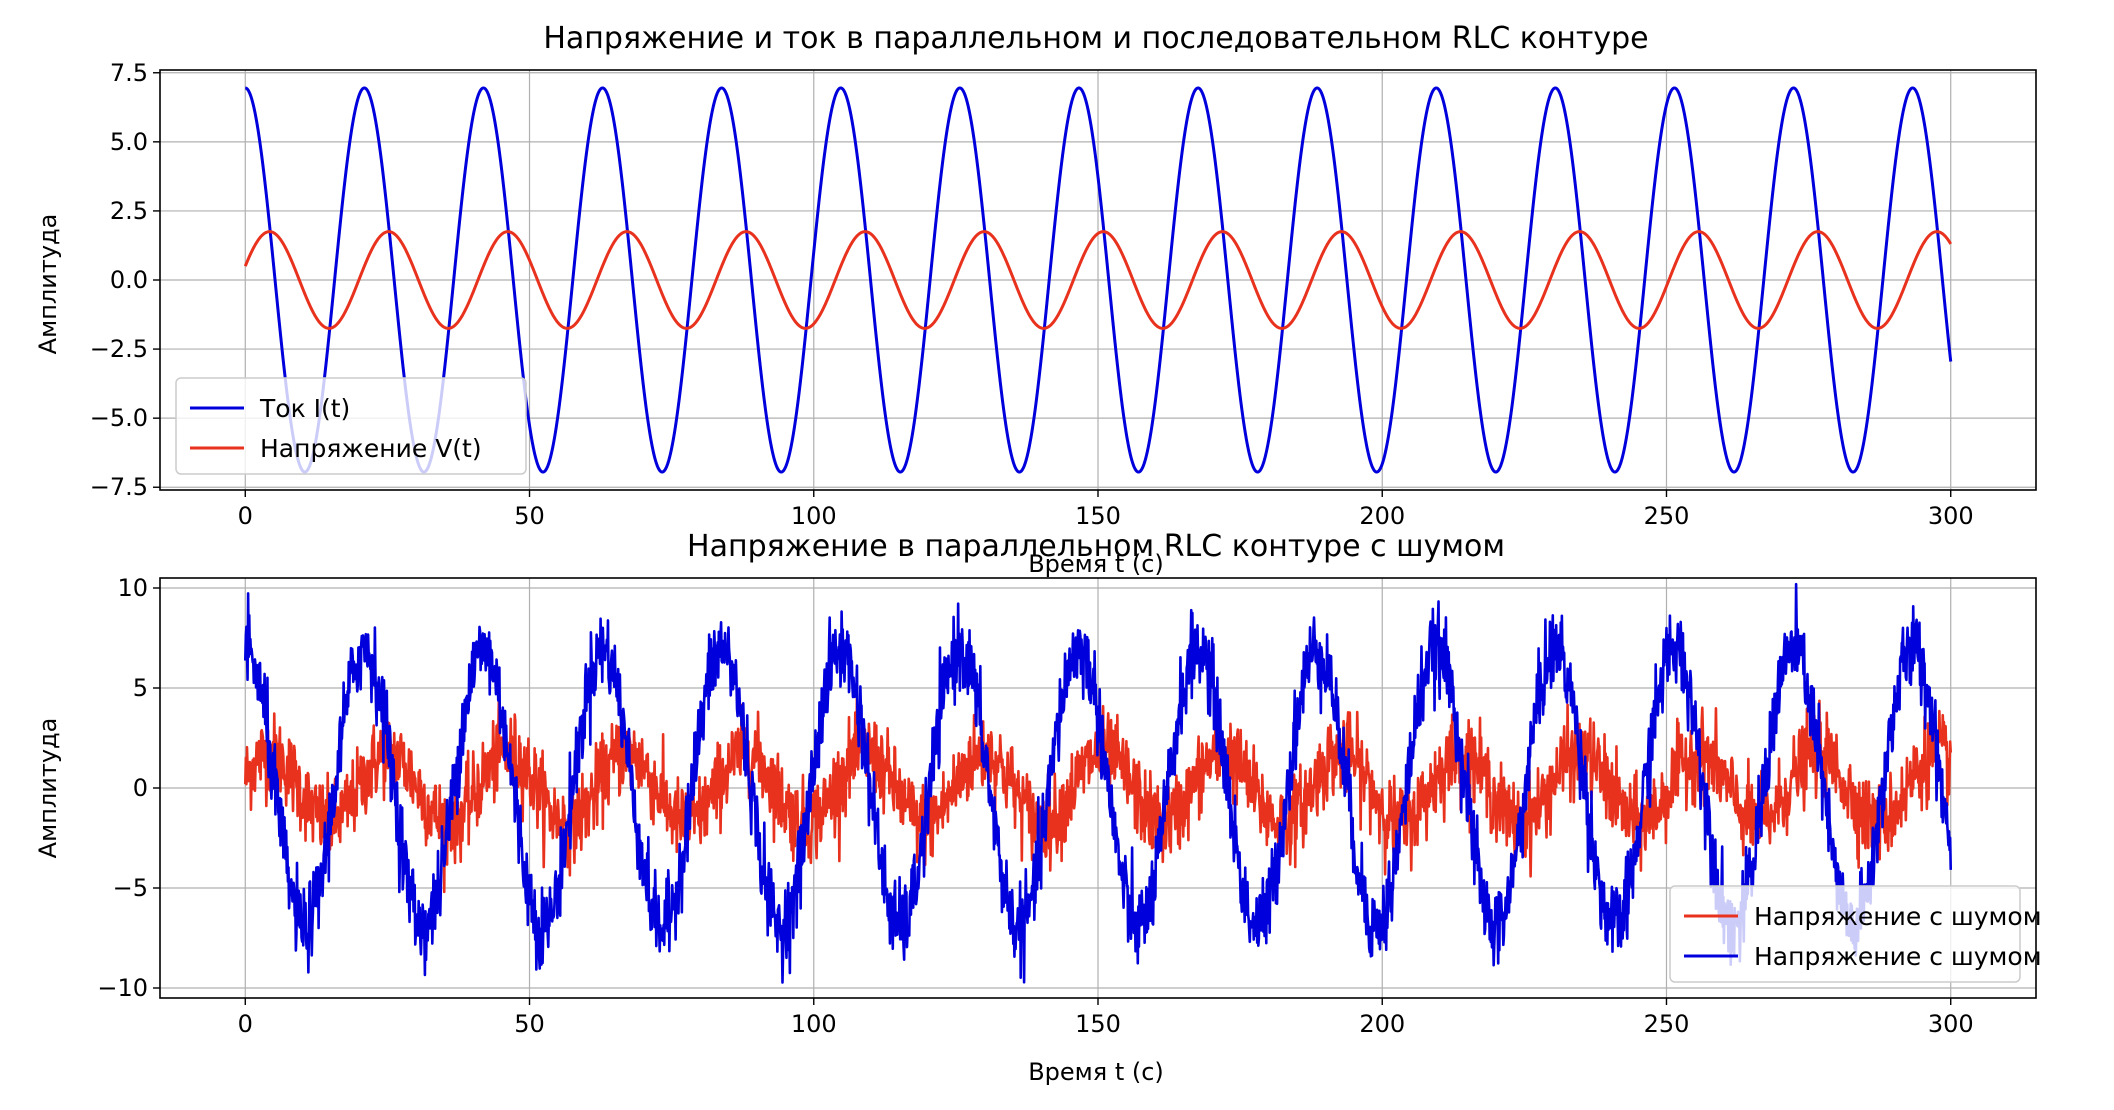 Image resolution: width=2114 pixels, height=1110 pixels. I want to click on y-tick-label: −10, so click(122, 988).